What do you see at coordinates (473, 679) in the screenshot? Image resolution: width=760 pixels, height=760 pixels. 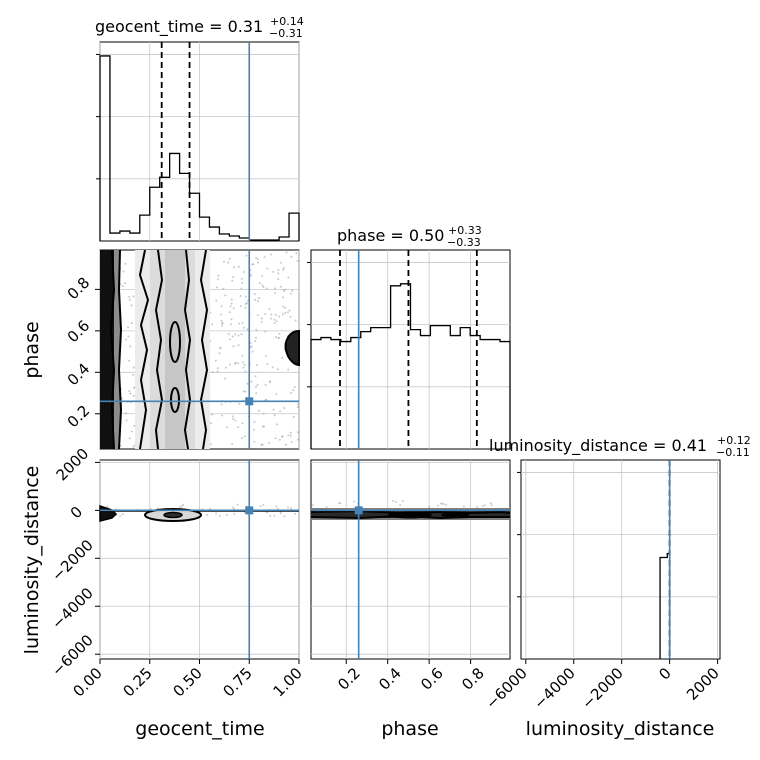 I see `tick-label: 0.8` at bounding box center [473, 679].